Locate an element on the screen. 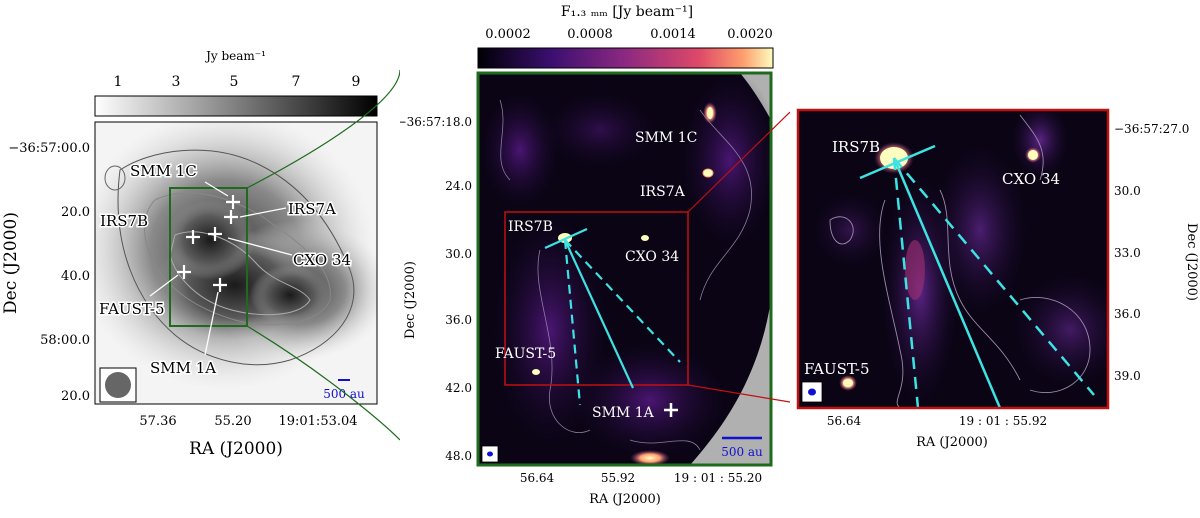  mid-xtick: 56.64 is located at coordinates (537, 478).